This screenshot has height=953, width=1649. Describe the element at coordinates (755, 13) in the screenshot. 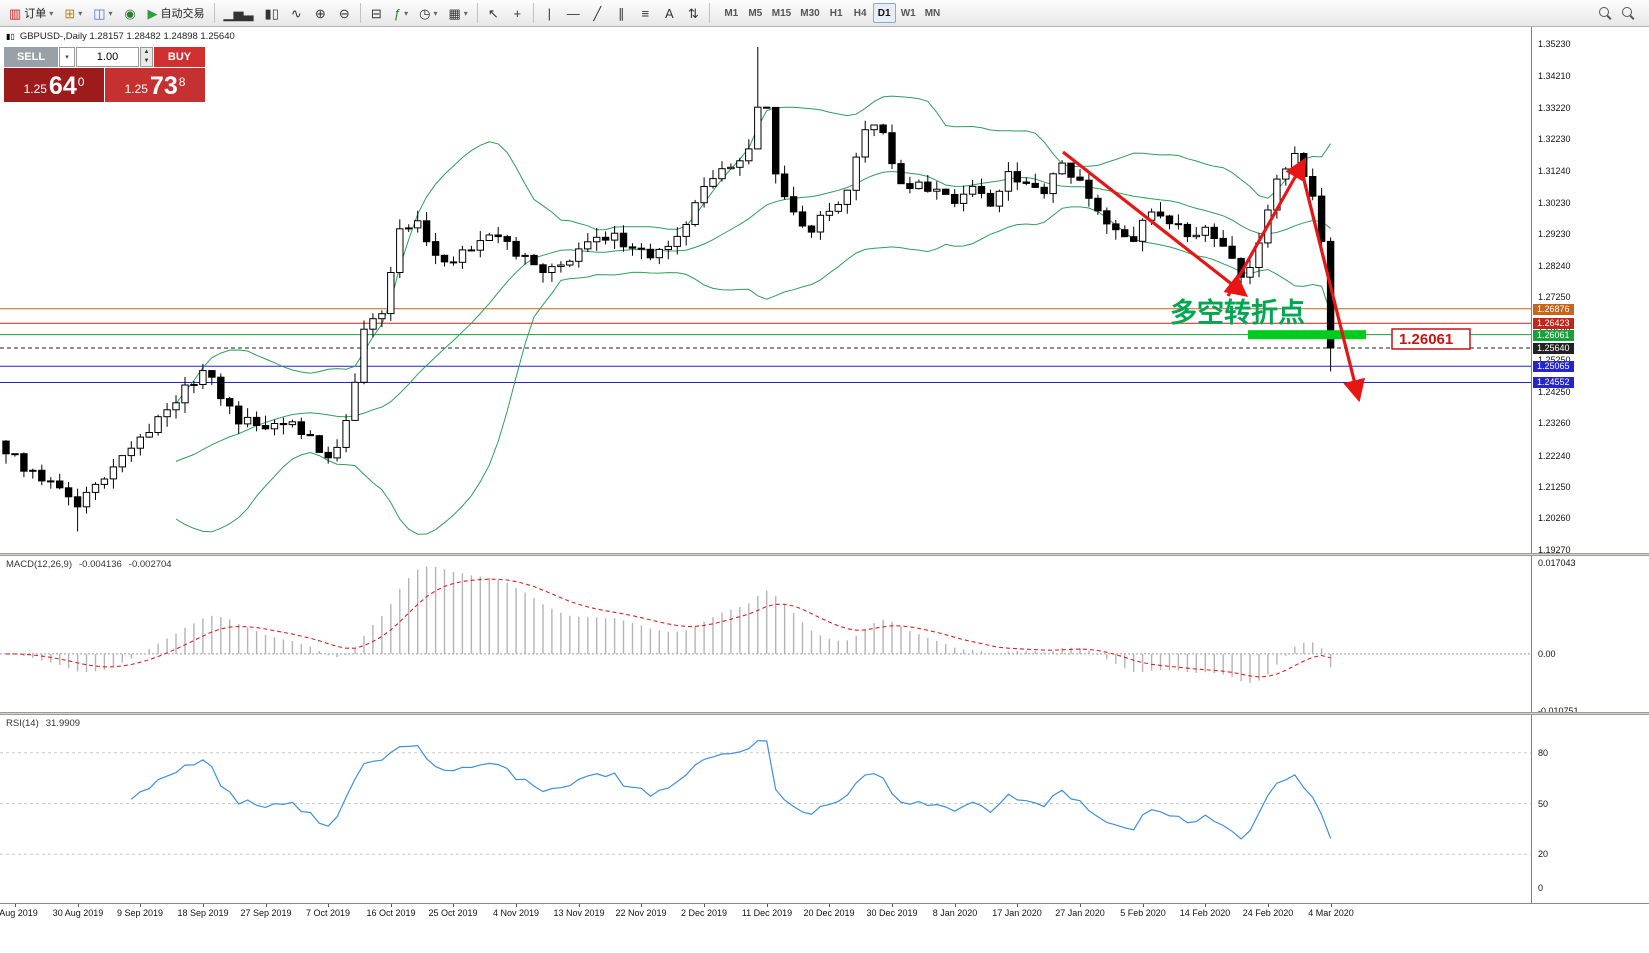

I see `timeframe-m5-button: M5` at that location.